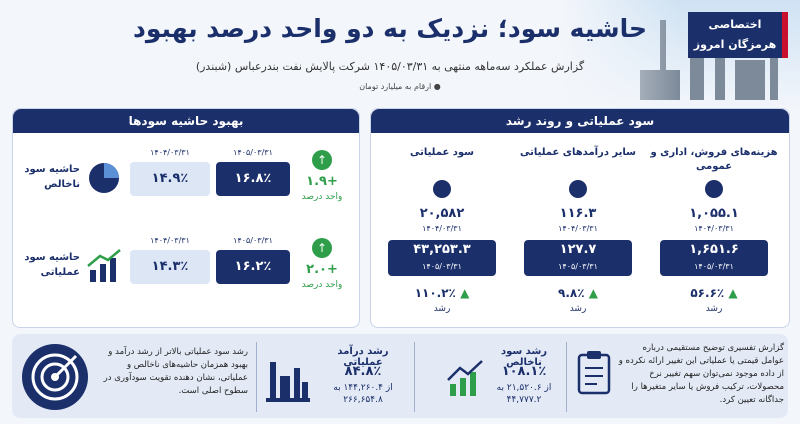 The width and height of the screenshot is (800, 424). What do you see at coordinates (442, 249) in the screenshot?
I see `current-value: ۴۳,۲۵۳.۳` at bounding box center [442, 249].